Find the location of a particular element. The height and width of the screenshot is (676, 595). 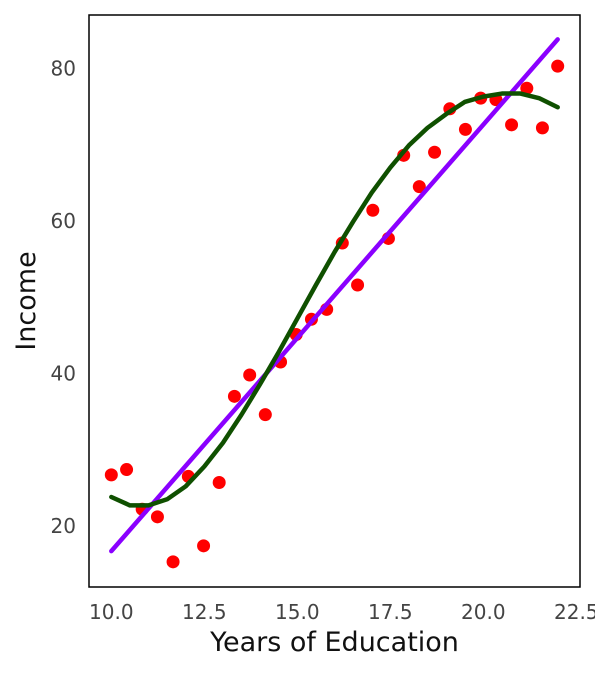

x-axis-ticks: 10.0 12.5 15.0 17.5 20.0 22.5 is located at coordinates (342, 612).